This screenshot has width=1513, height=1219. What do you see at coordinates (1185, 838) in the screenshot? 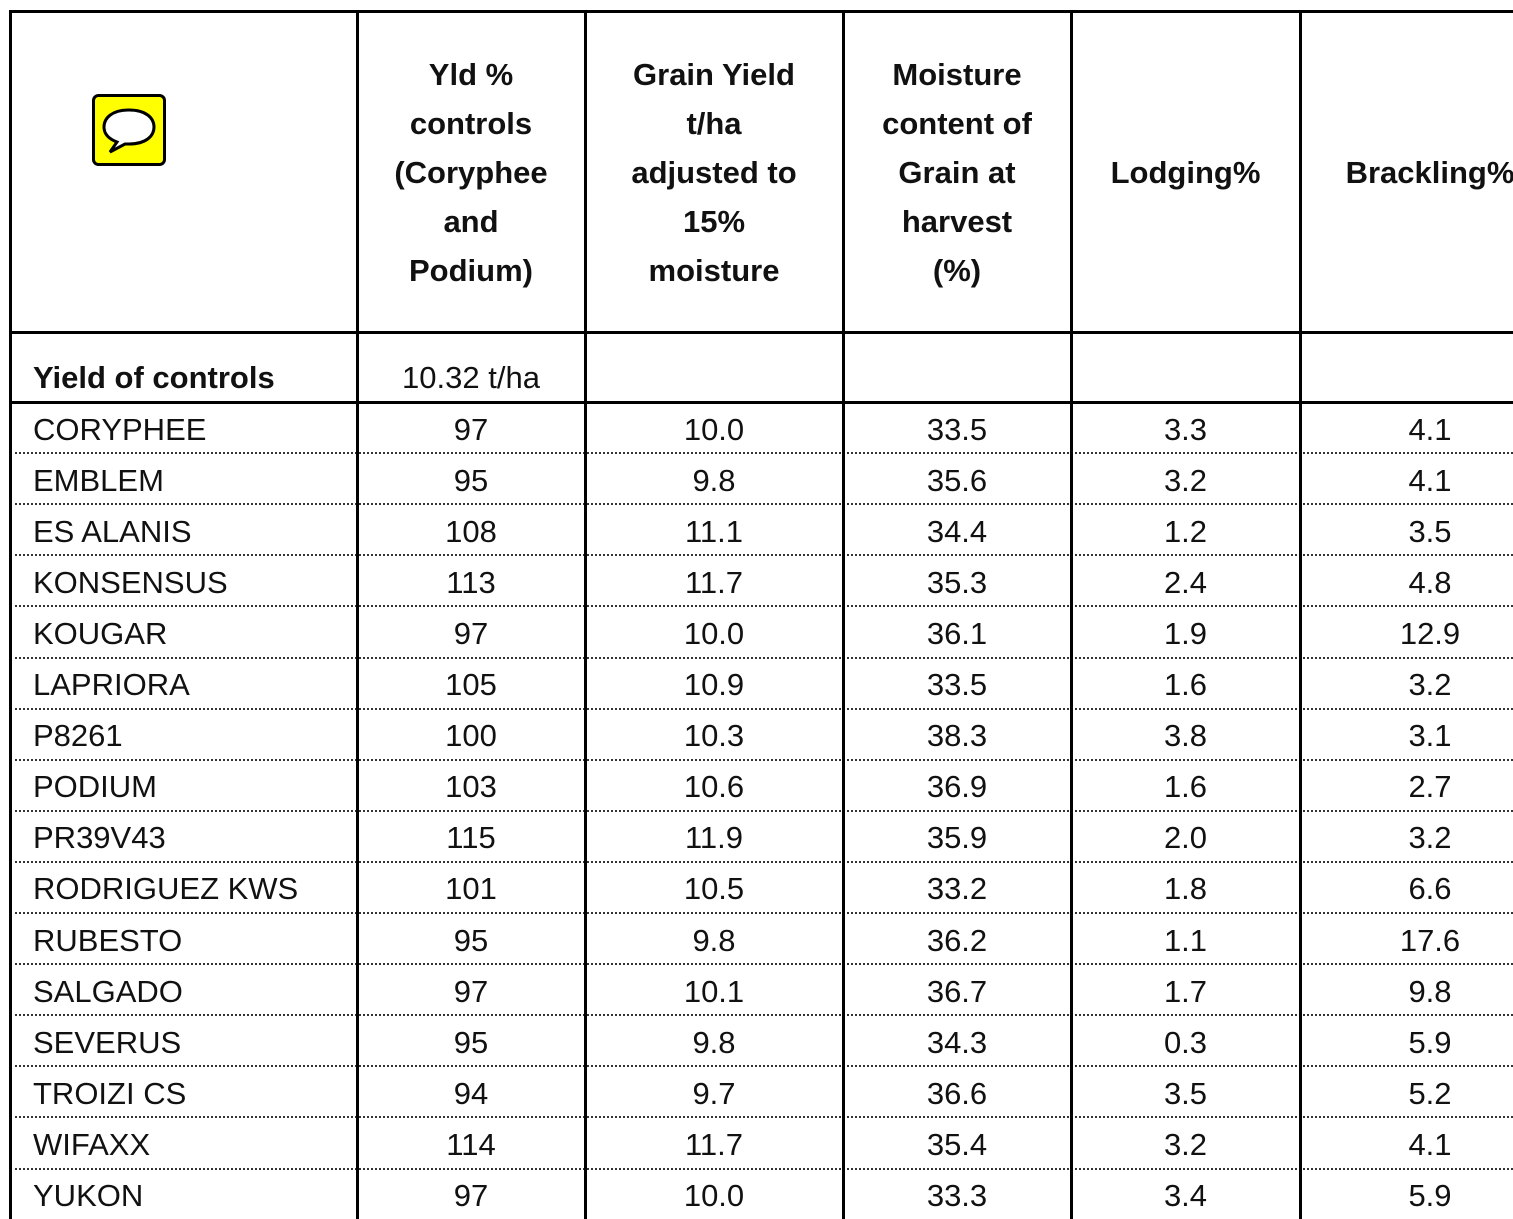
I see `value-cell: 2.0` at bounding box center [1185, 838].